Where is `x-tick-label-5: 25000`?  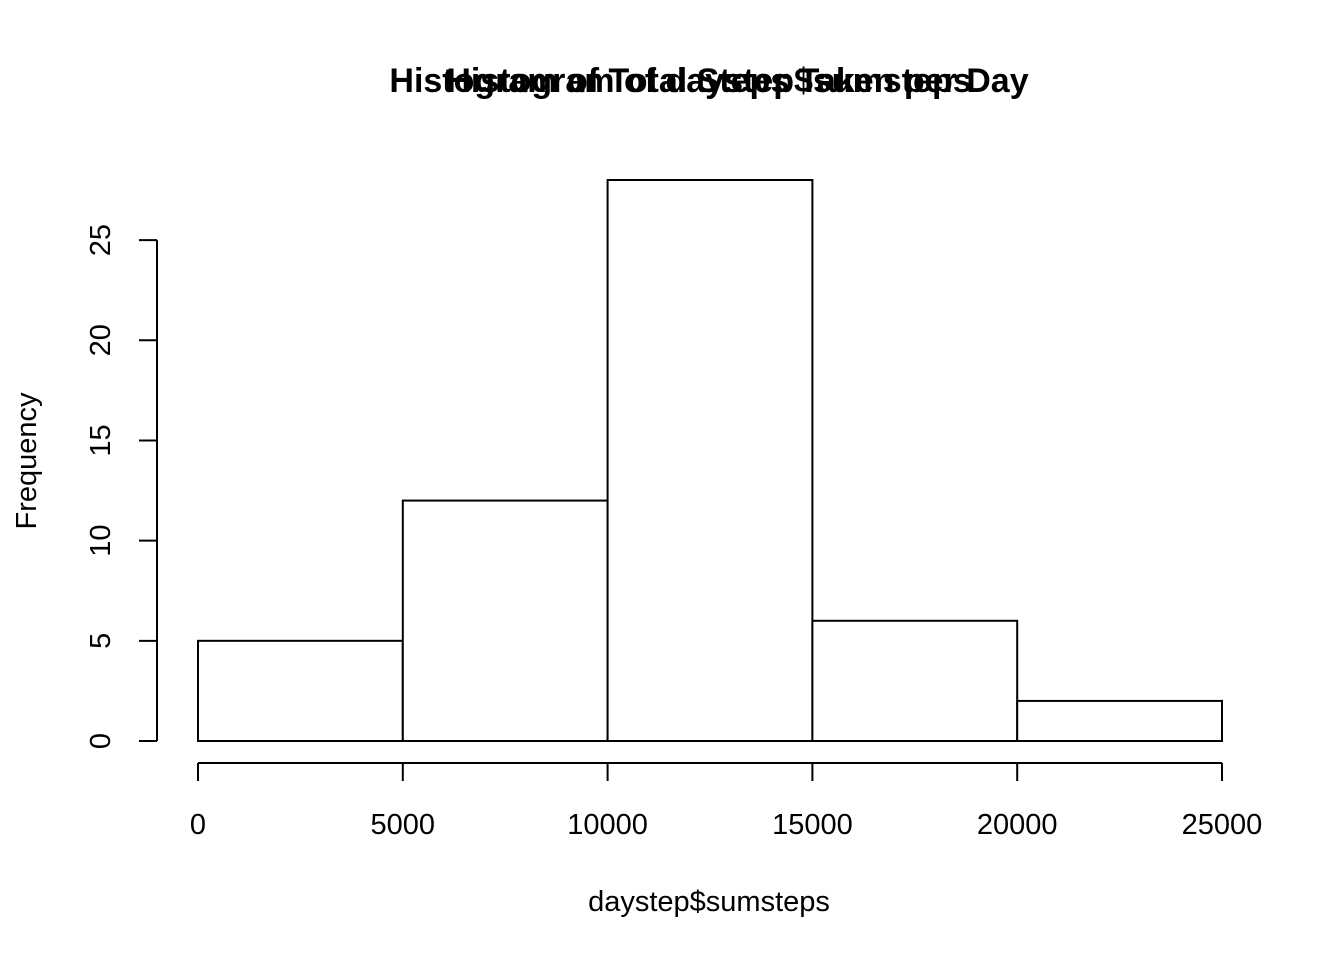
x-tick-label-5: 25000 is located at coordinates (1222, 825).